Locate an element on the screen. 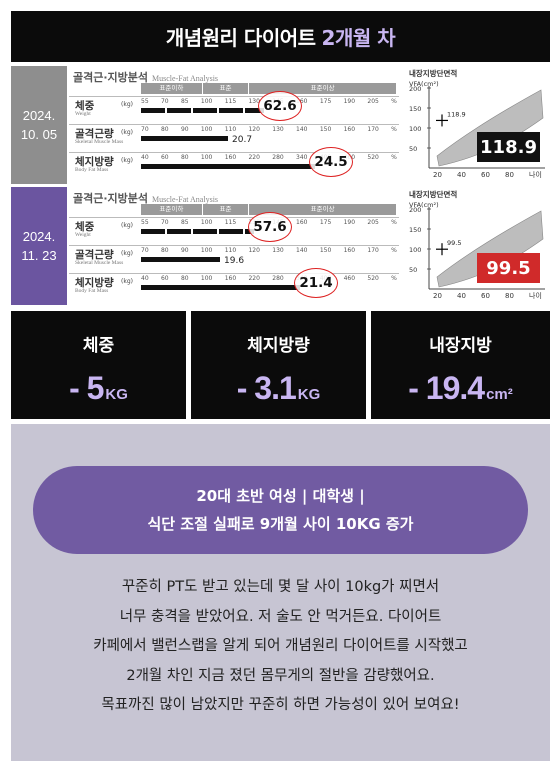  date-year: 2024. is located at coordinates (39, 236).